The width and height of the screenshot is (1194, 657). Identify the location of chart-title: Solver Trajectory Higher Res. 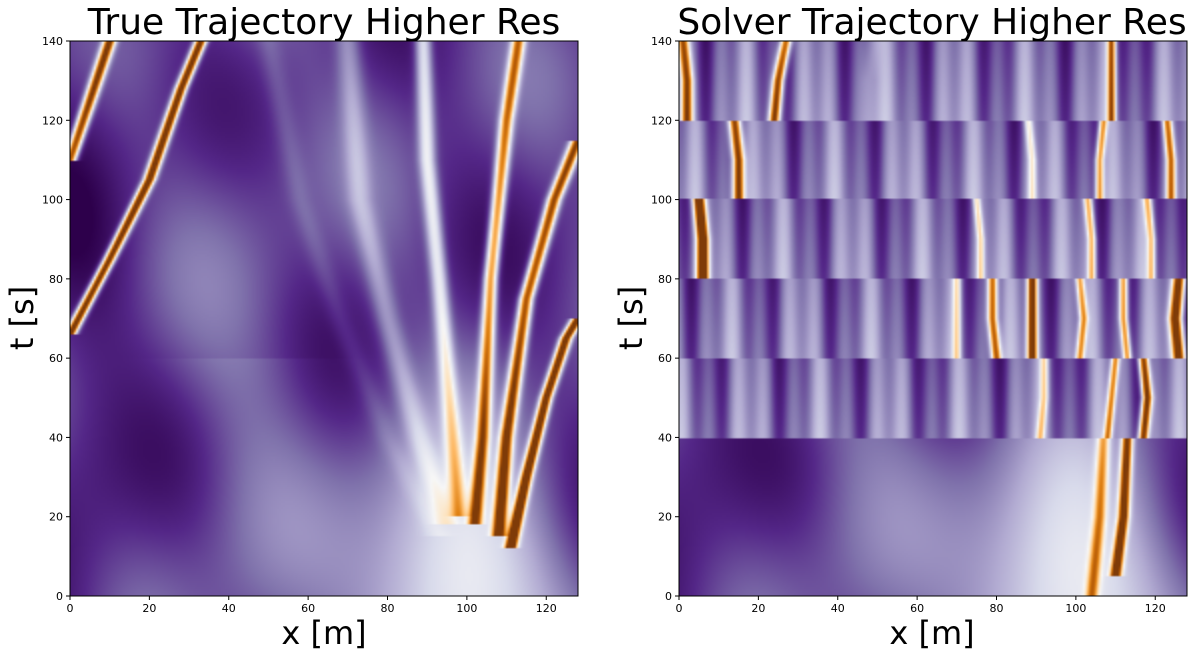
(931, 22).